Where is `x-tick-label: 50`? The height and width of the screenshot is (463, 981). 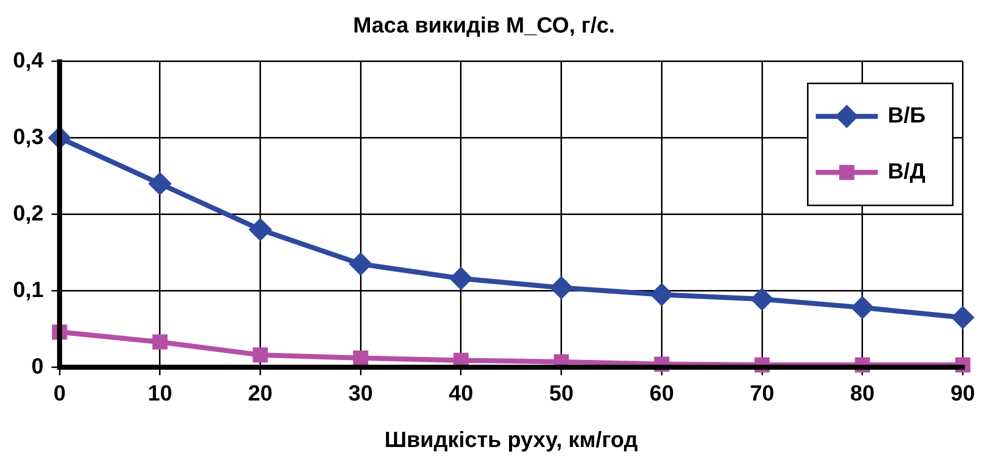 x-tick-label: 50 is located at coordinates (561, 393).